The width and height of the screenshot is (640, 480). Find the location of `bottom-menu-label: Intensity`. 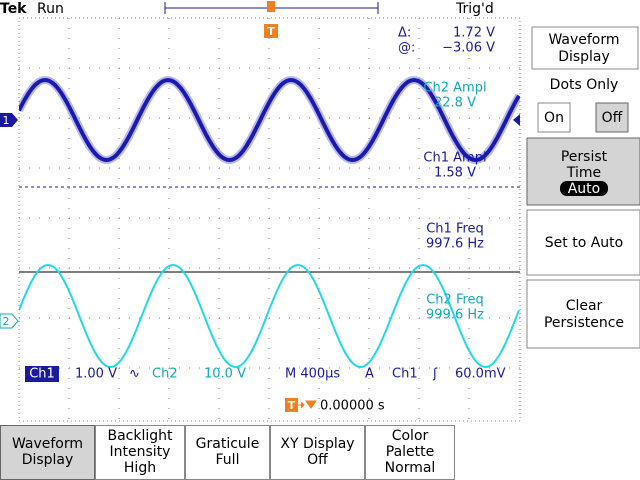

bottom-menu-label: Intensity is located at coordinates (140, 452).